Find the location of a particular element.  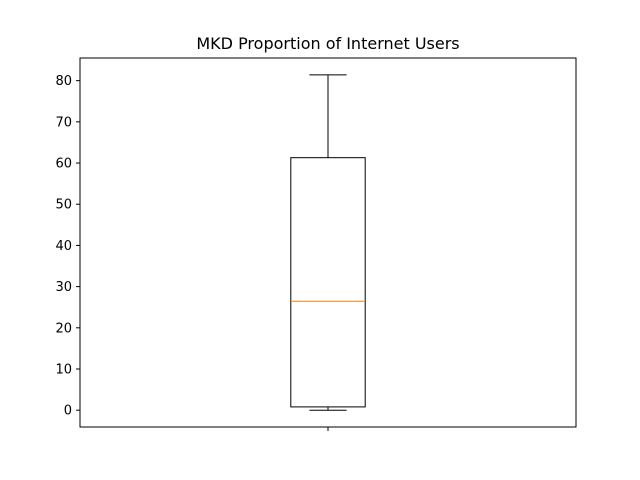

y-tick-label: 80 is located at coordinates (63, 81).